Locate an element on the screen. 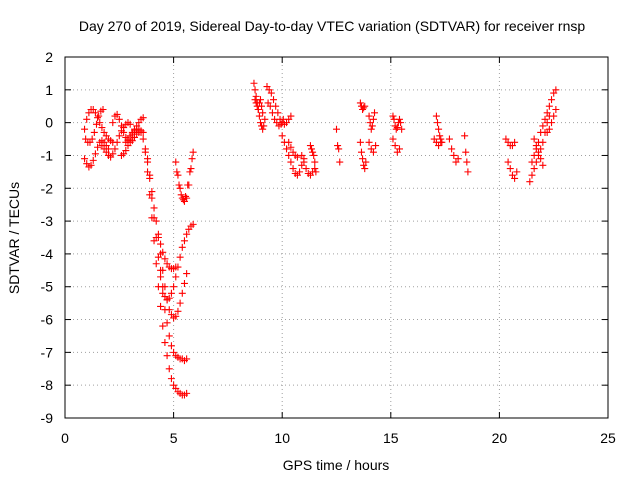 The image size is (640, 480). y-tick-label: -4 is located at coordinates (47, 254).